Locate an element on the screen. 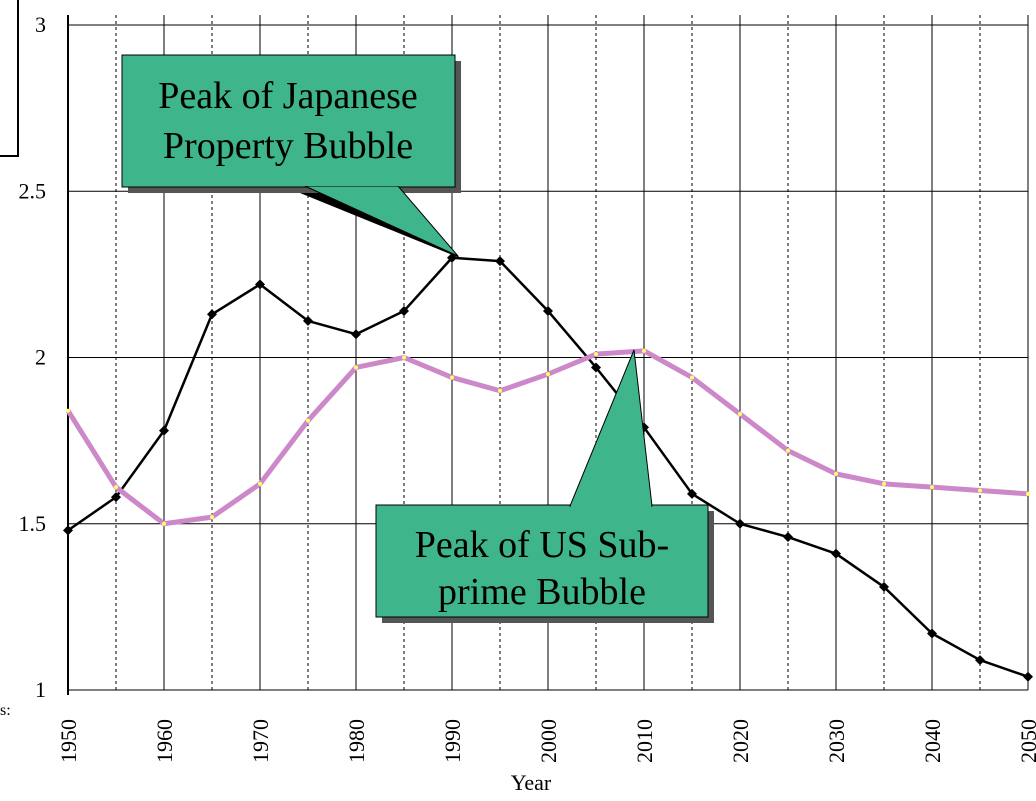 This screenshot has width=1036, height=801. y-tick-label: 1 is located at coordinates (40, 689).